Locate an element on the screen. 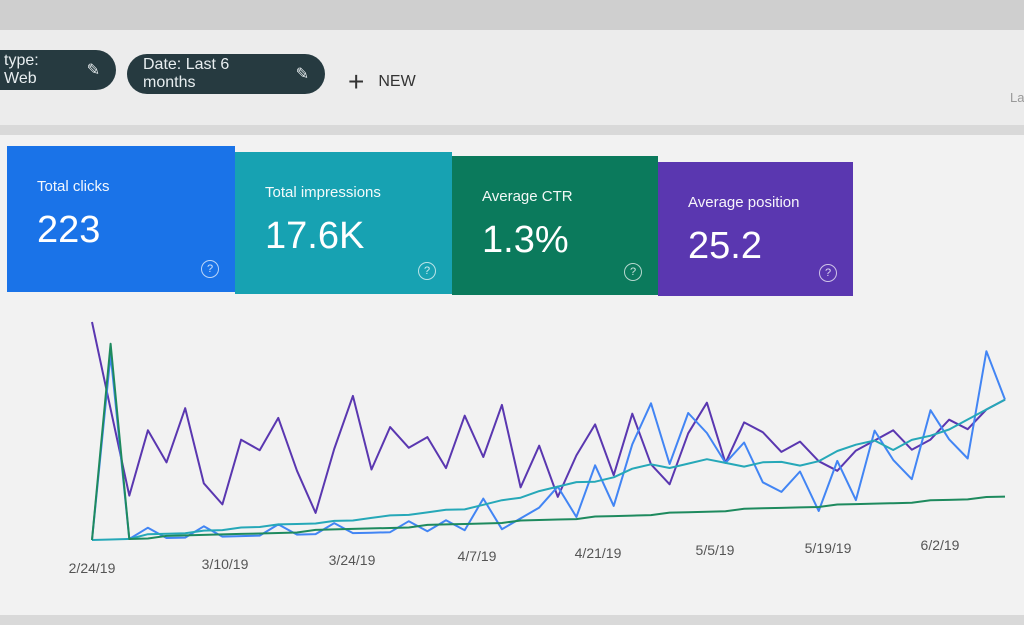 The image size is (1024, 625). card-average-position: Average position 25.2 ? is located at coordinates (755, 229).